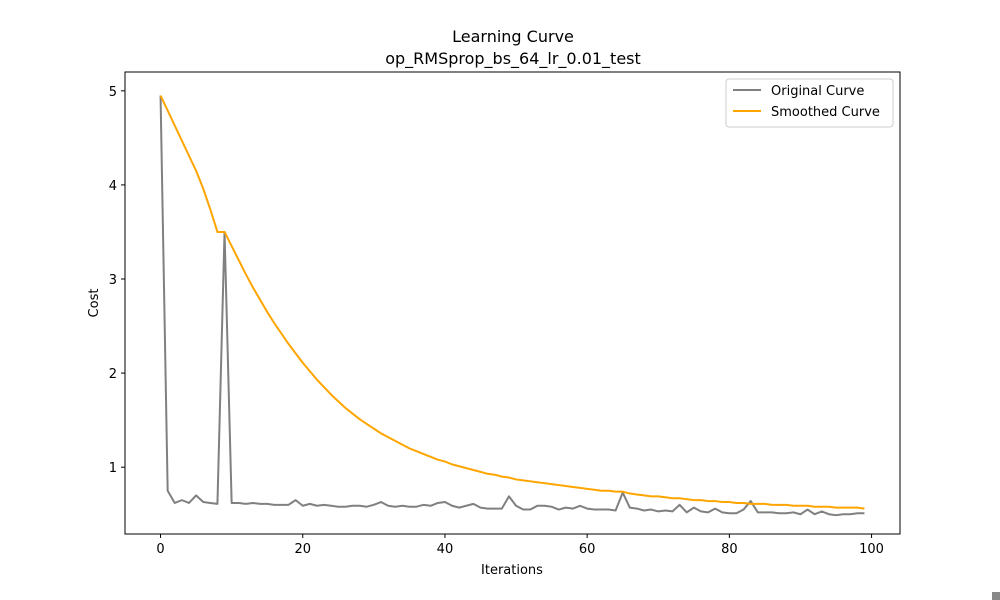 This screenshot has height=600, width=1000. Describe the element at coordinates (817, 91) in the screenshot. I see `legend-label-original: Original Curve` at that location.